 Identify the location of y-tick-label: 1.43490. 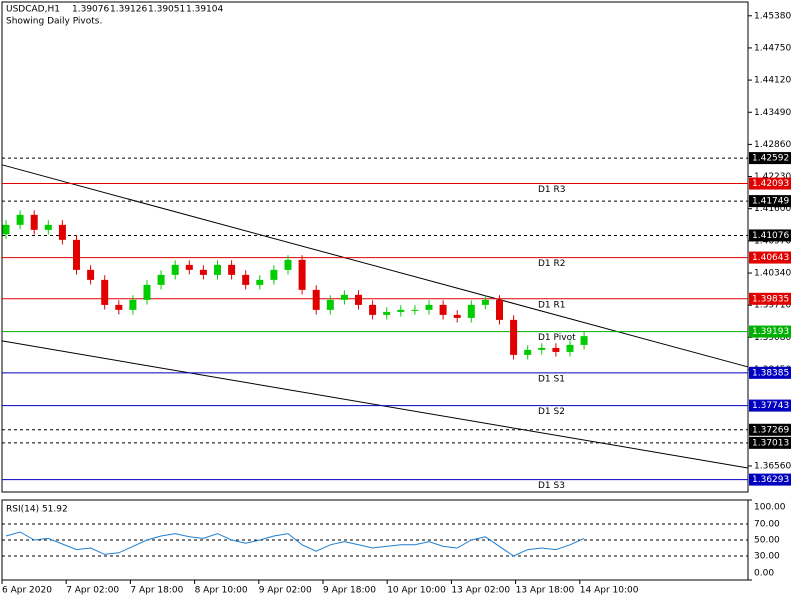
(772, 113).